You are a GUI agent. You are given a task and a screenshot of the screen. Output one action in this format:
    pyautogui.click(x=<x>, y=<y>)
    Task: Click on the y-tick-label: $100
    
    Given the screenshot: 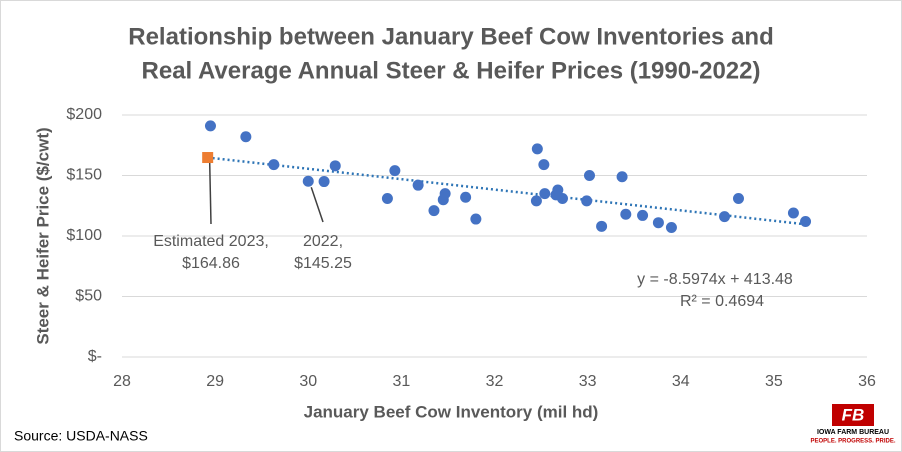 What is the action you would take?
    pyautogui.click(x=84, y=235)
    